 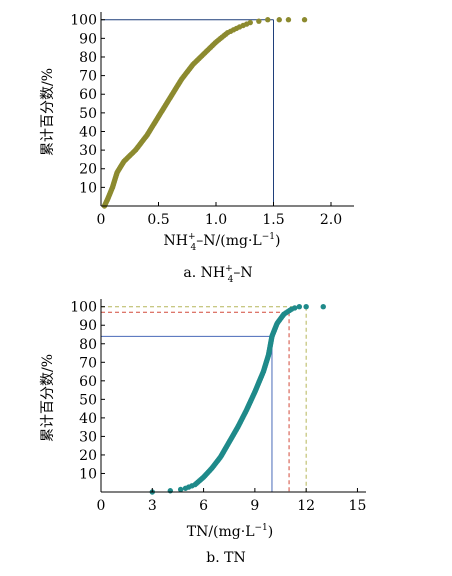 I want to click on chart-b-y-tick-label: 40, so click(x=88, y=419).